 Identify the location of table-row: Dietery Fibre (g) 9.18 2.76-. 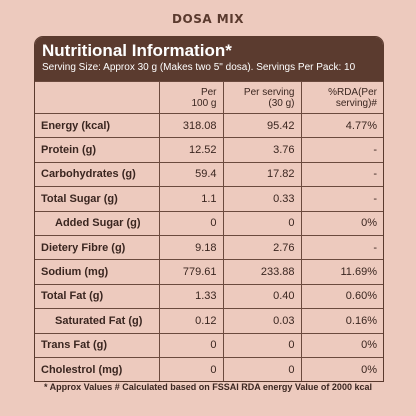
(209, 247).